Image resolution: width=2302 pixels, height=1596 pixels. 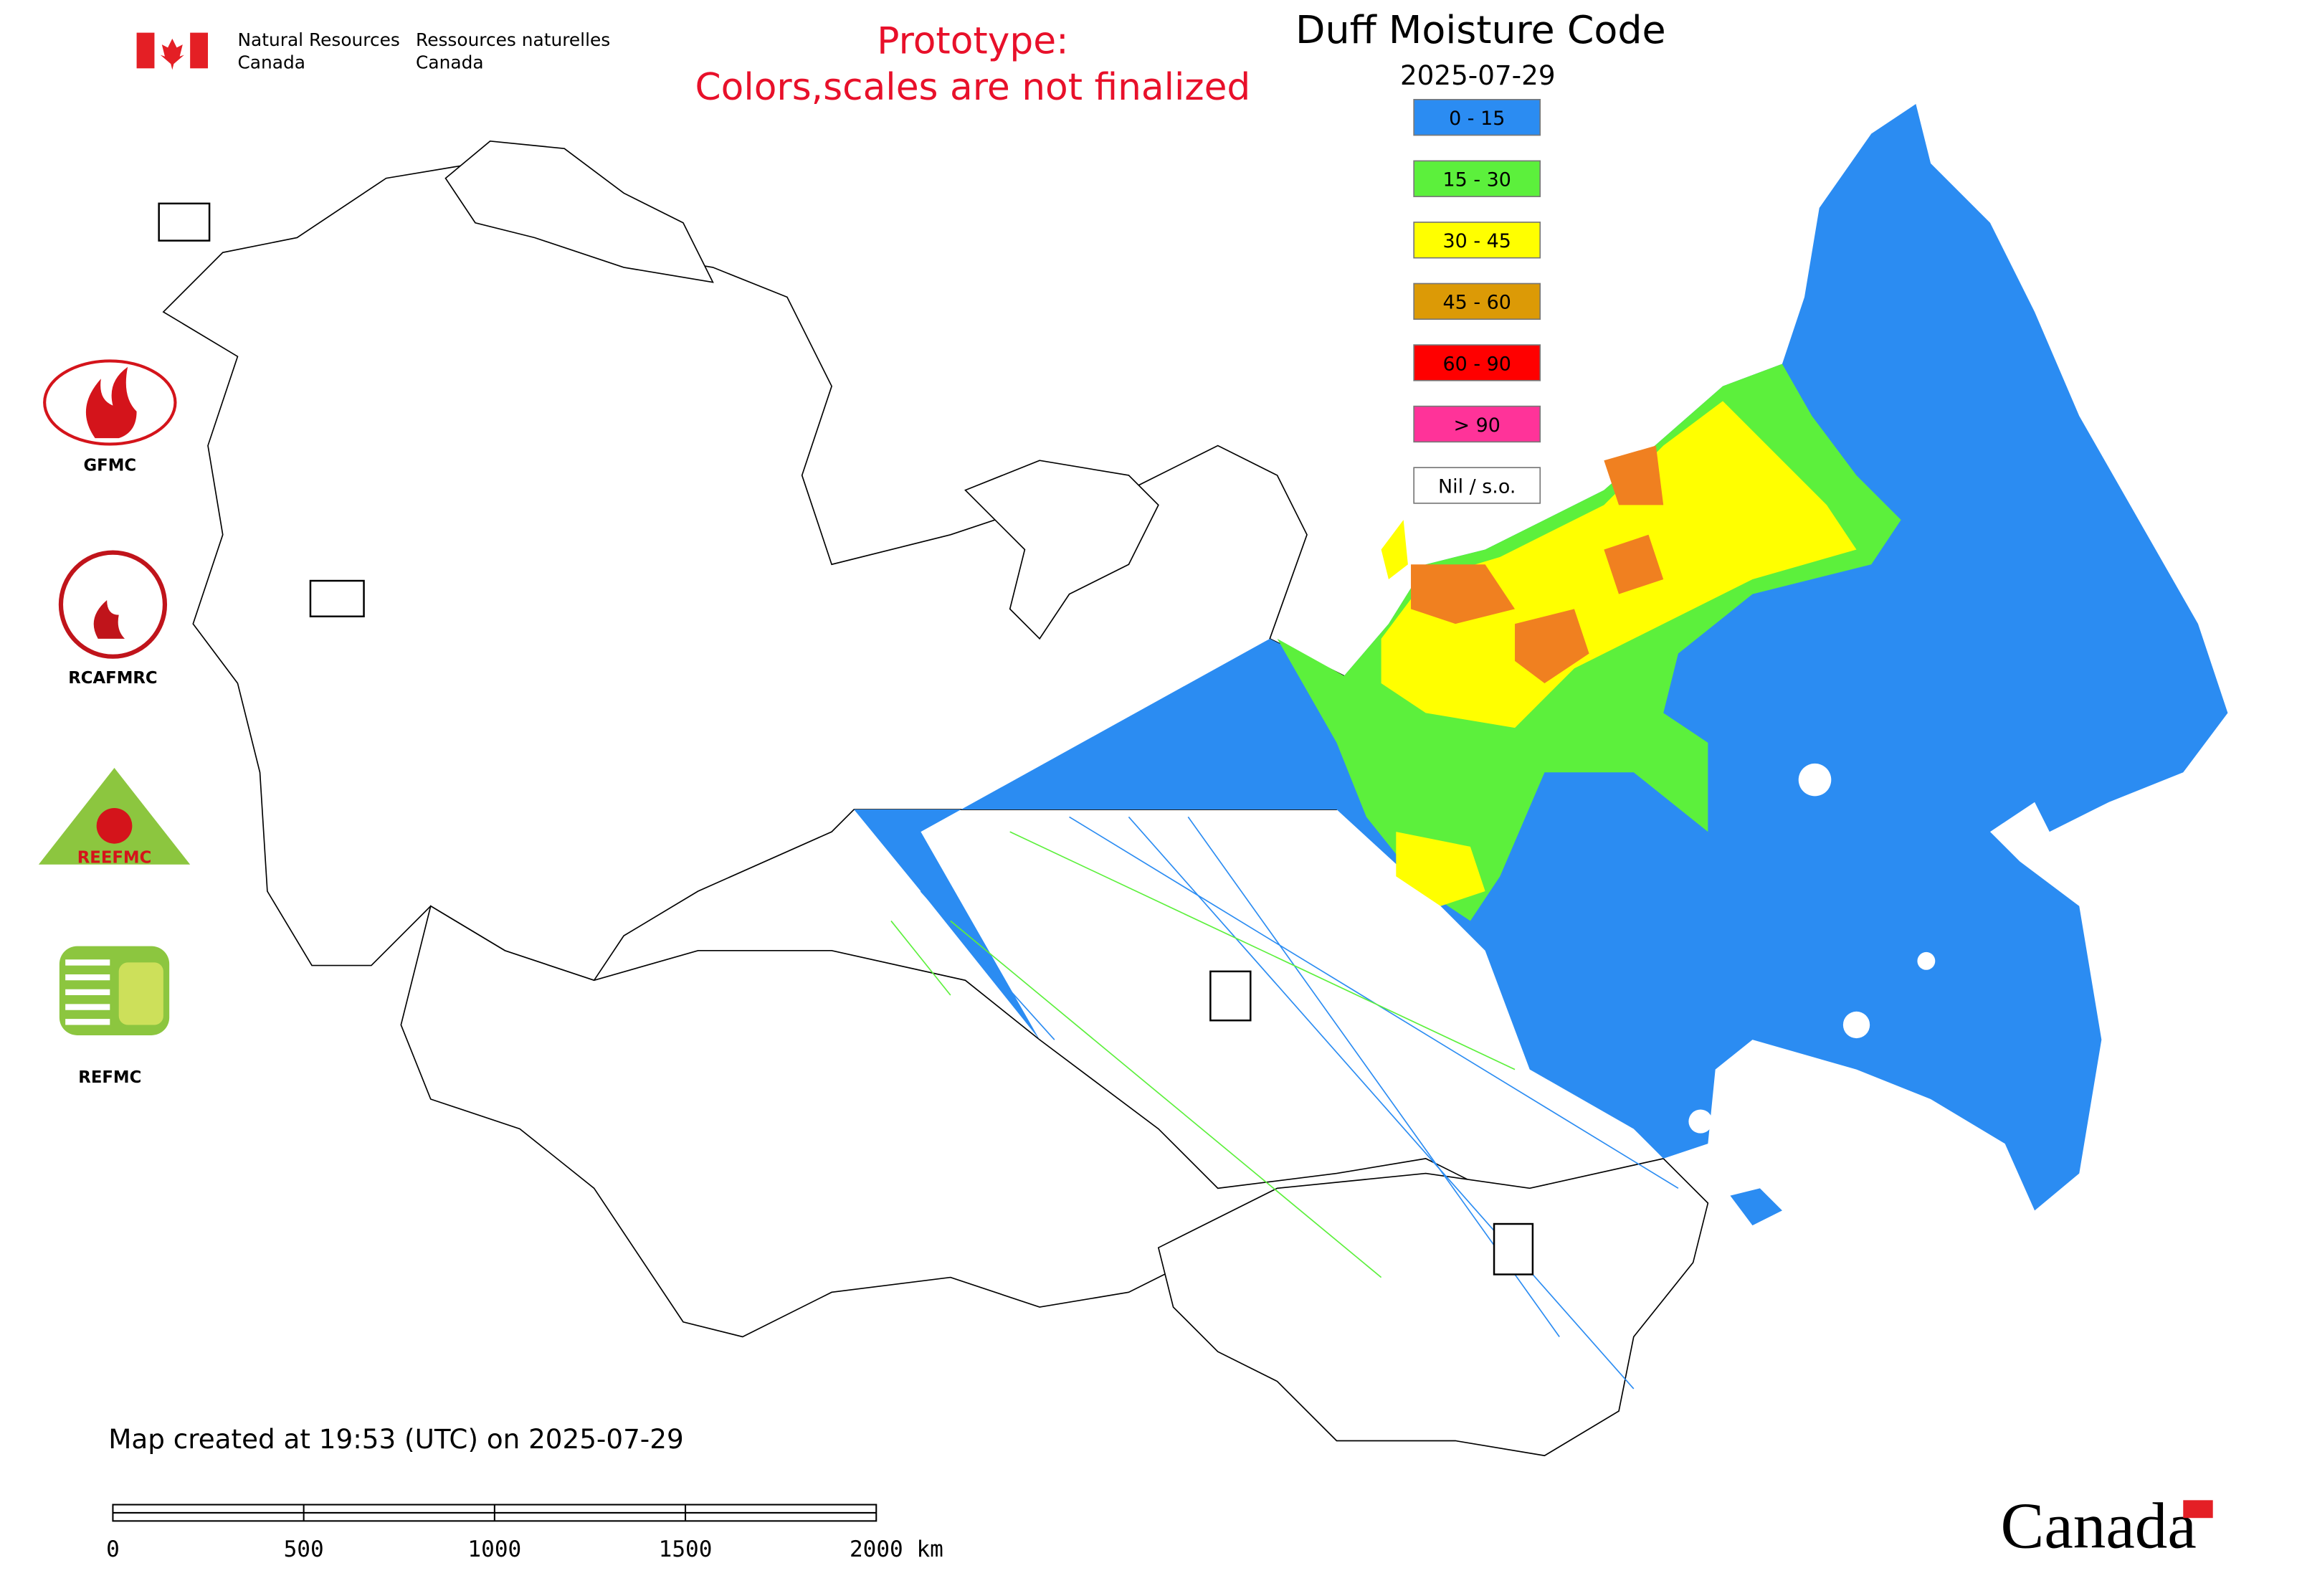 What do you see at coordinates (1061, 550) in the screenshot?
I see `taymyr` at bounding box center [1061, 550].